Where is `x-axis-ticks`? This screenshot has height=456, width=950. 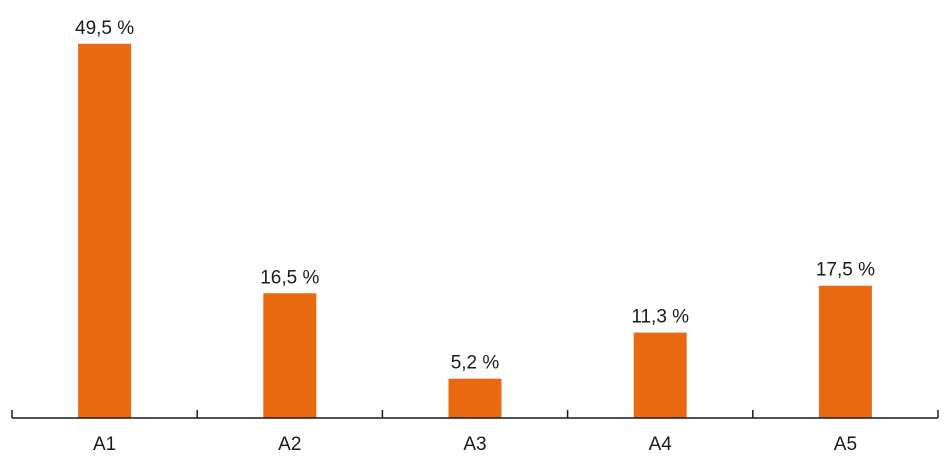 x-axis-ticks is located at coordinates (475, 414).